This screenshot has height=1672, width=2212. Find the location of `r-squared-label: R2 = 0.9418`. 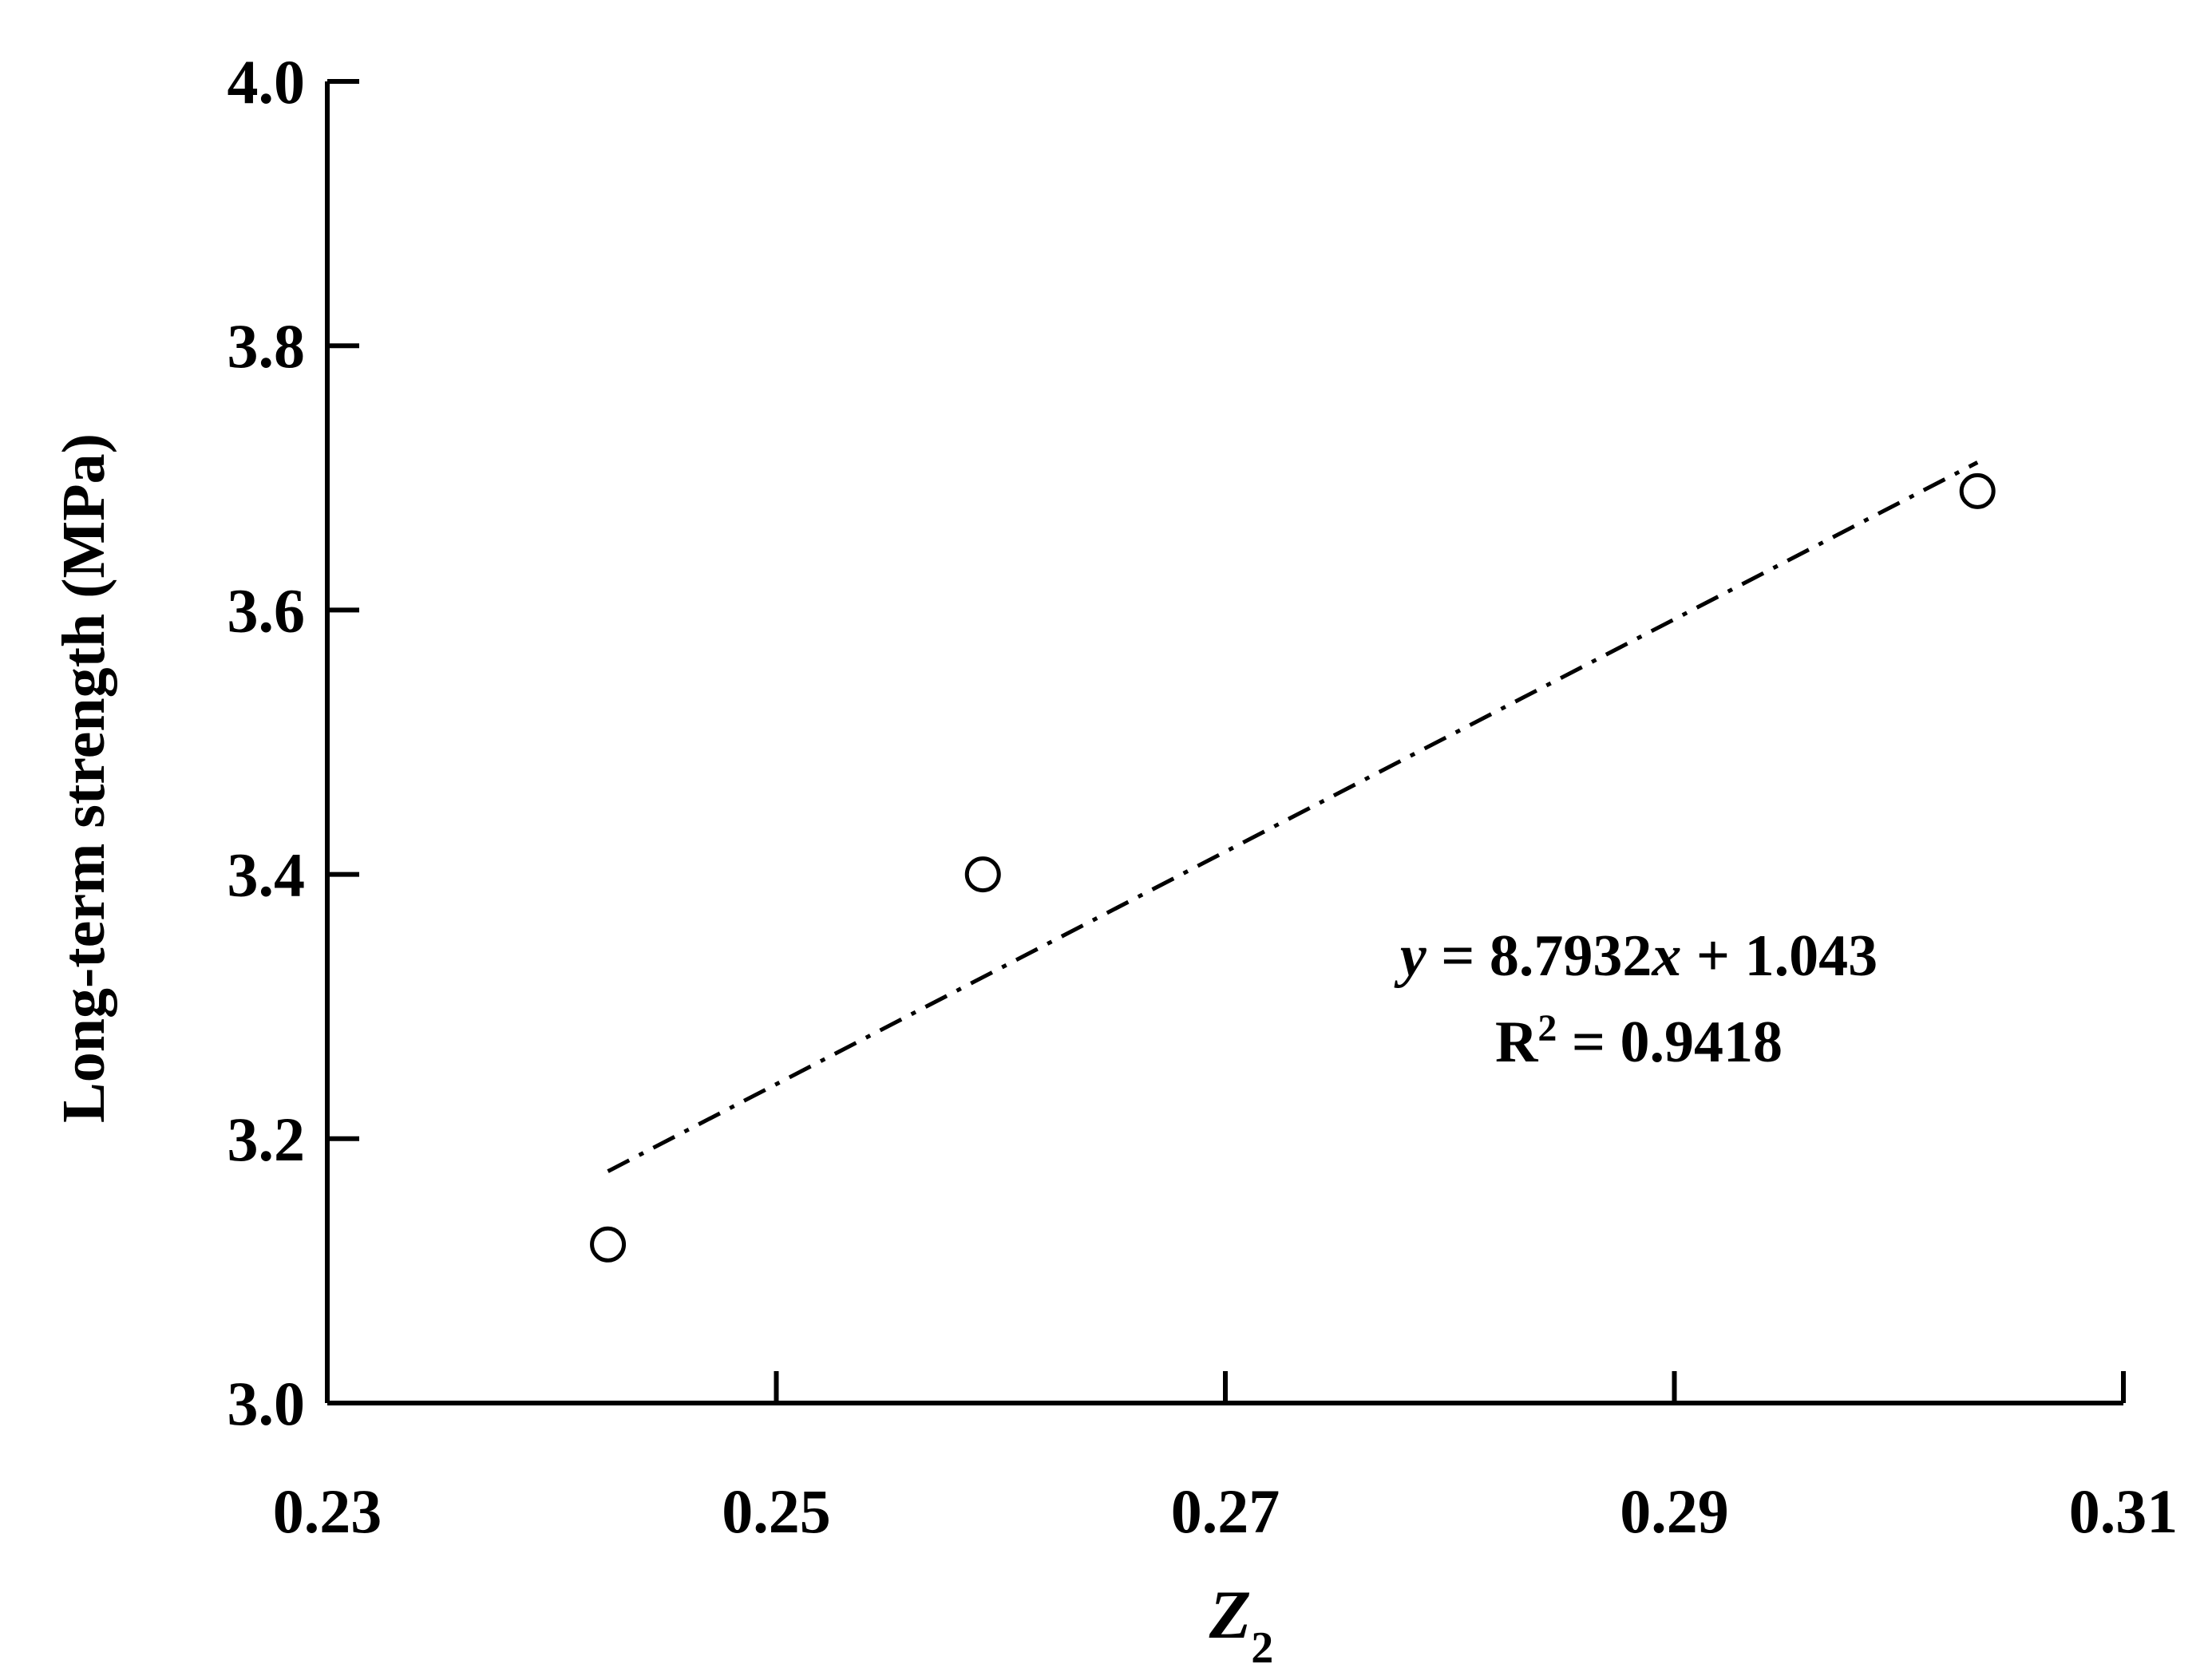

r-squared-label: R2 = 0.9418 is located at coordinates (1639, 1041).